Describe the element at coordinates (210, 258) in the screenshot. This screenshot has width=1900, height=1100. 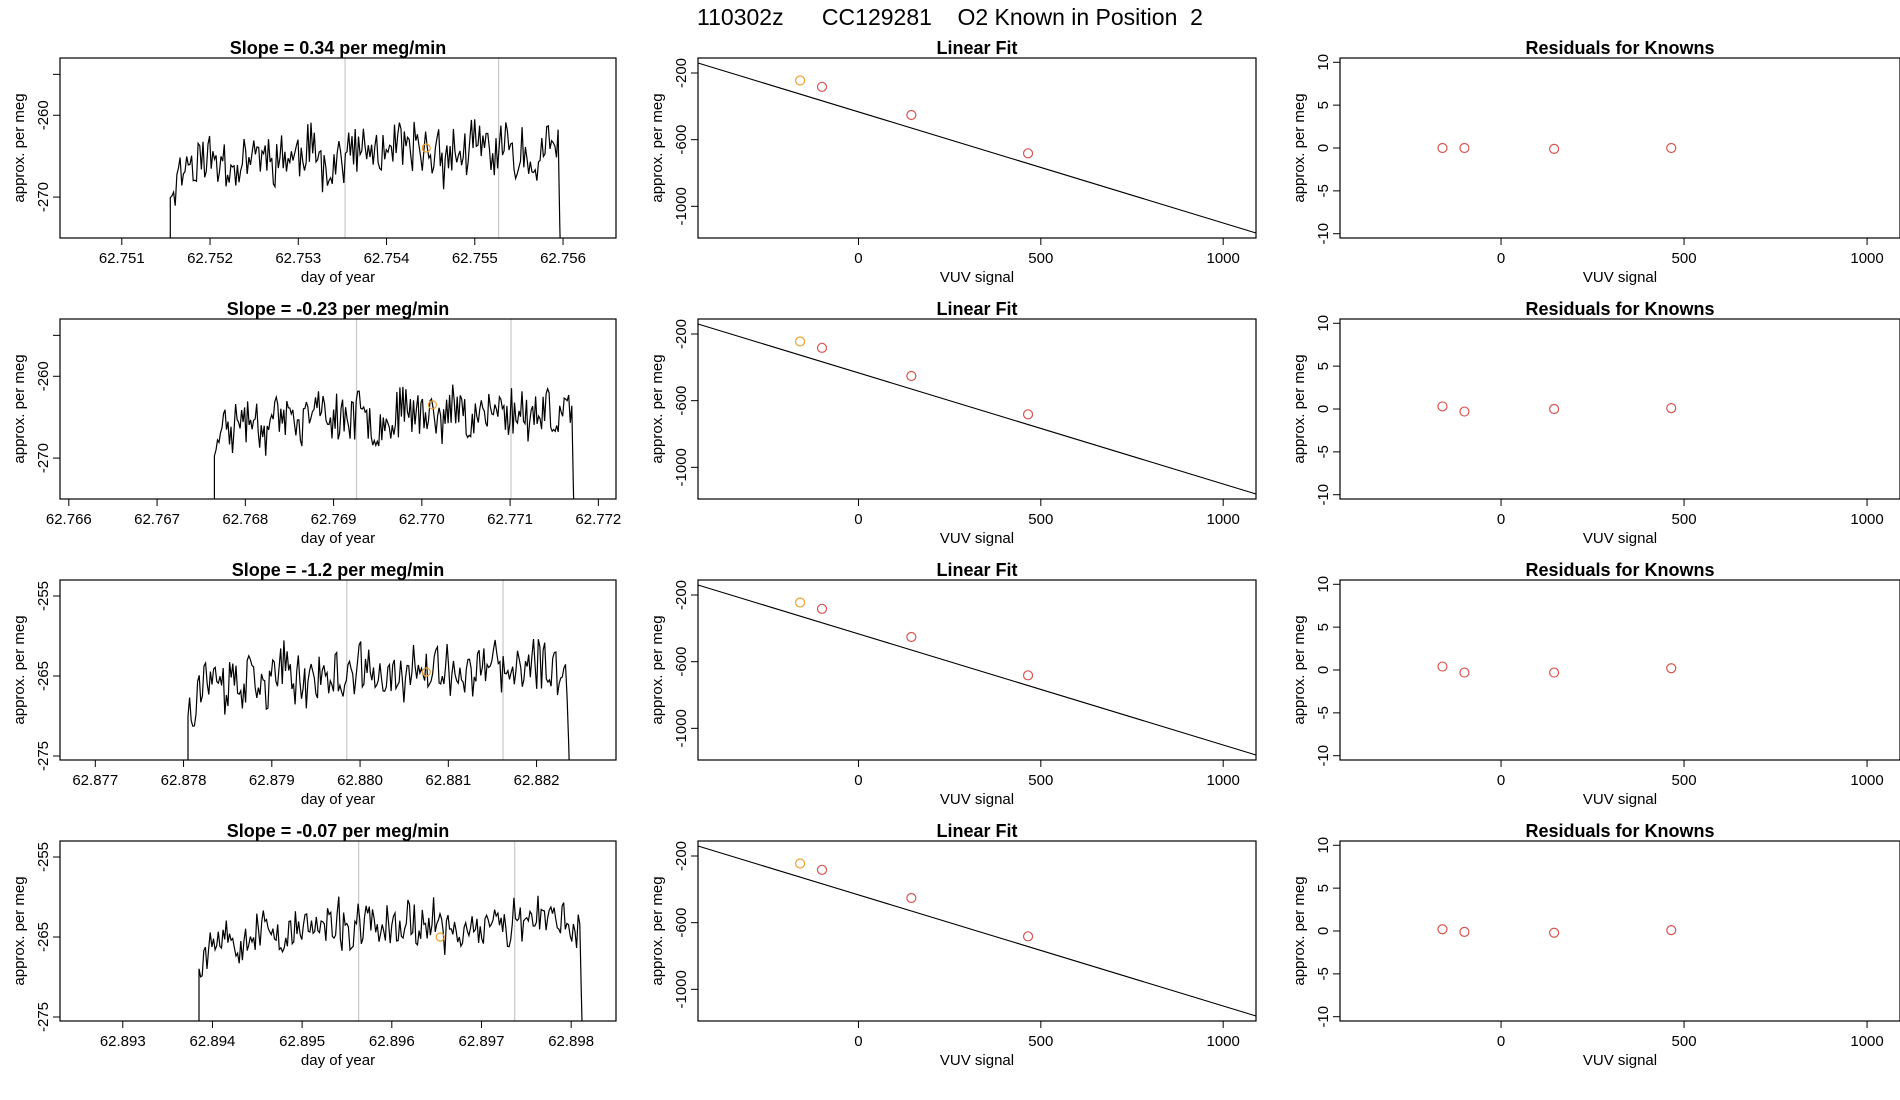
I see `x-tick-label: 62.752` at that location.